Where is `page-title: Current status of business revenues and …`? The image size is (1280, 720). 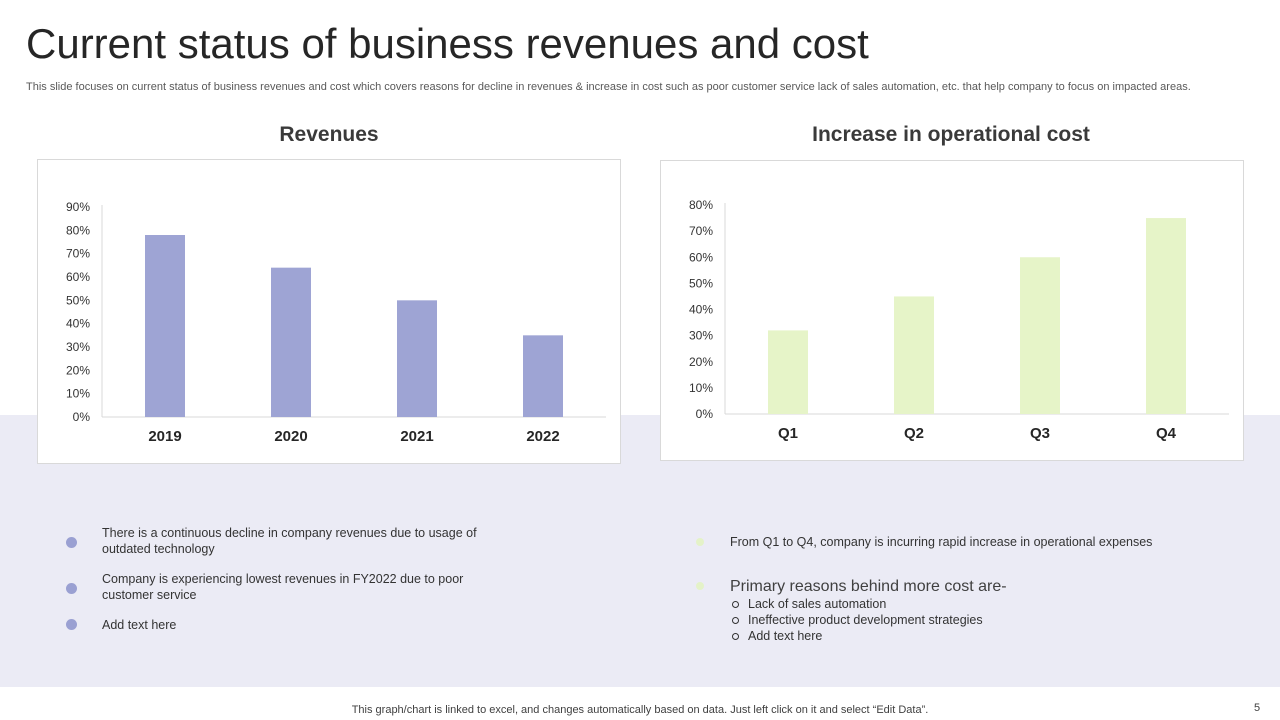 page-title: Current status of business revenues and … is located at coordinates (447, 43).